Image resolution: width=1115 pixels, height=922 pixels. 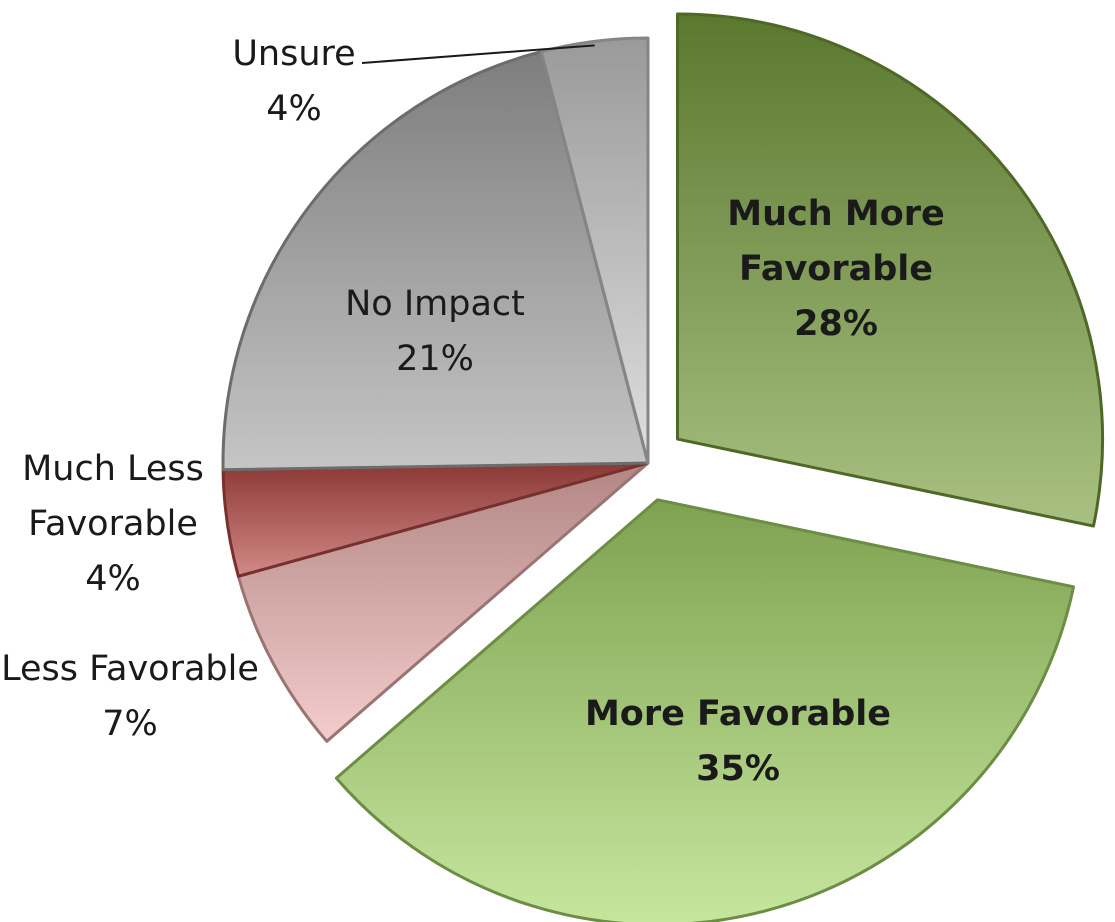 I want to click on slice-category-label: Much Less, so click(x=113, y=469).